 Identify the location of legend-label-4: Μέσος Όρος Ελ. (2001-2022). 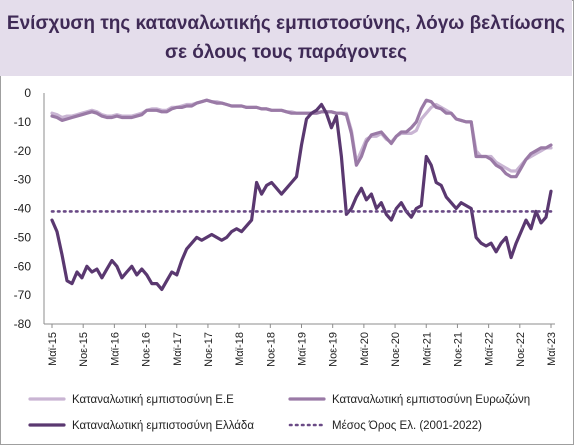
(407, 426).